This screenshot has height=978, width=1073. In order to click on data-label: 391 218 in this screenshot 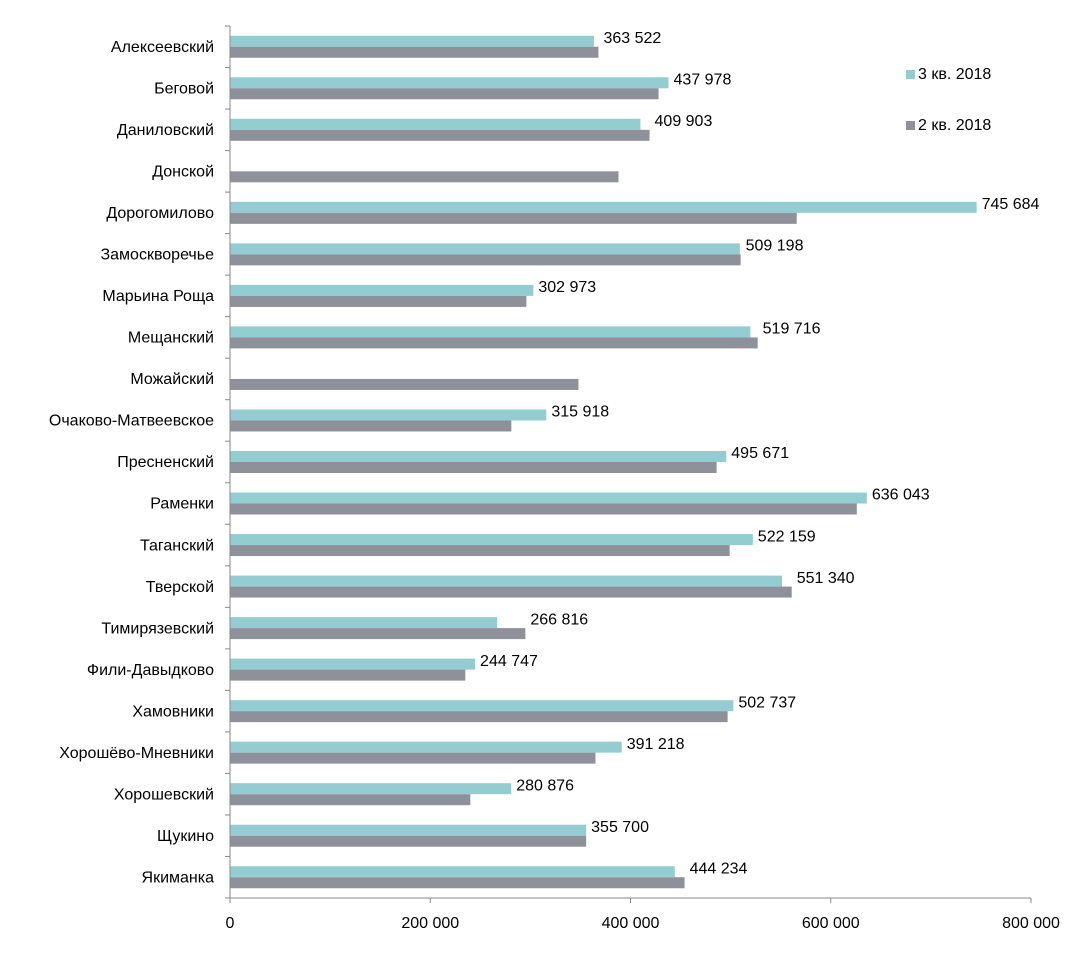, I will do `click(656, 744)`.